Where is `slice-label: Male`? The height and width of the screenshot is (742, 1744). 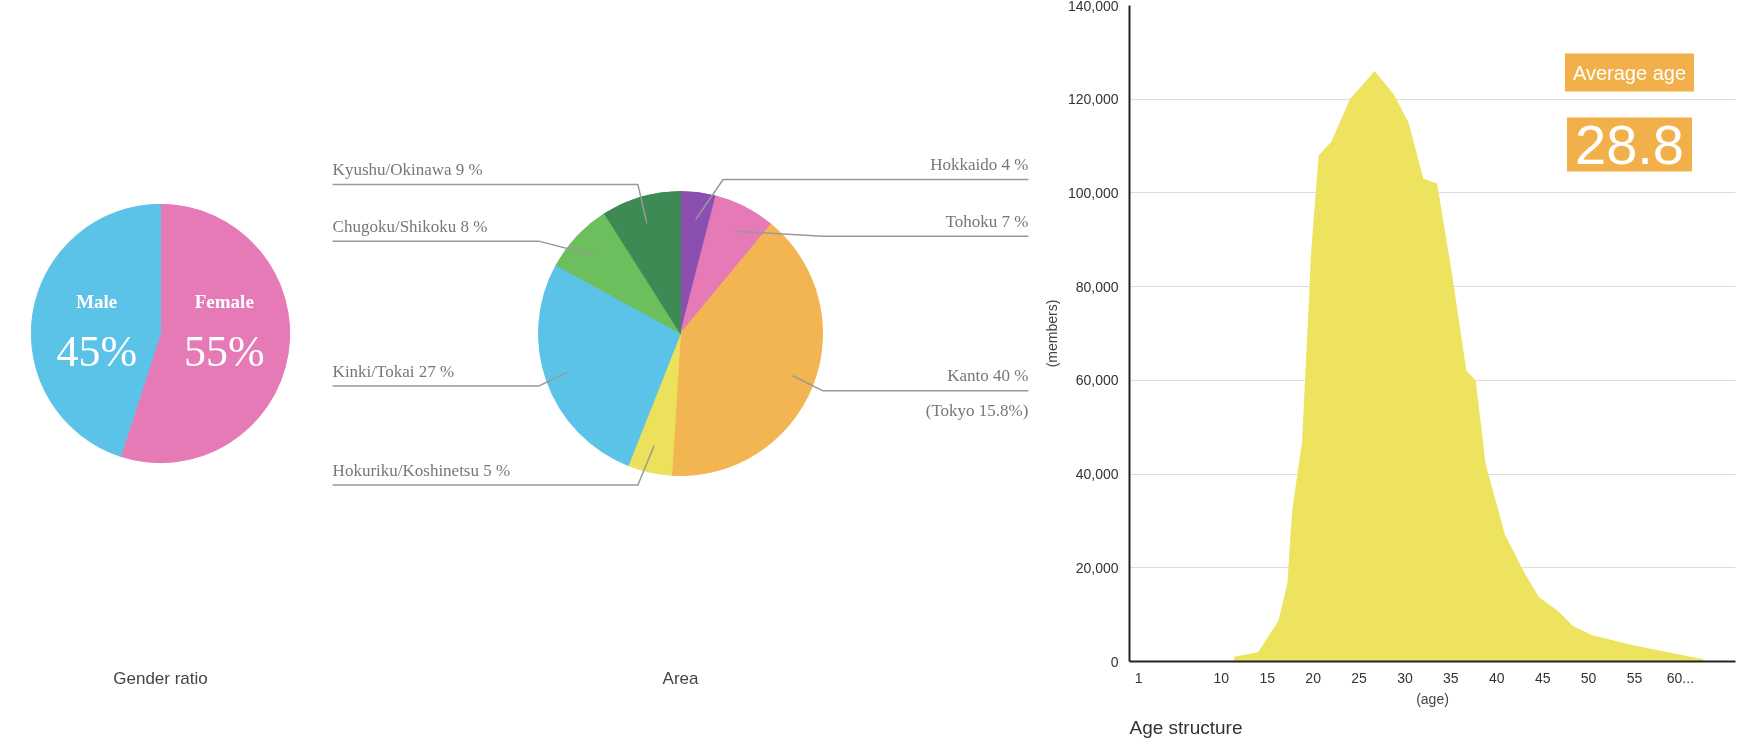 slice-label: Male is located at coordinates (97, 302).